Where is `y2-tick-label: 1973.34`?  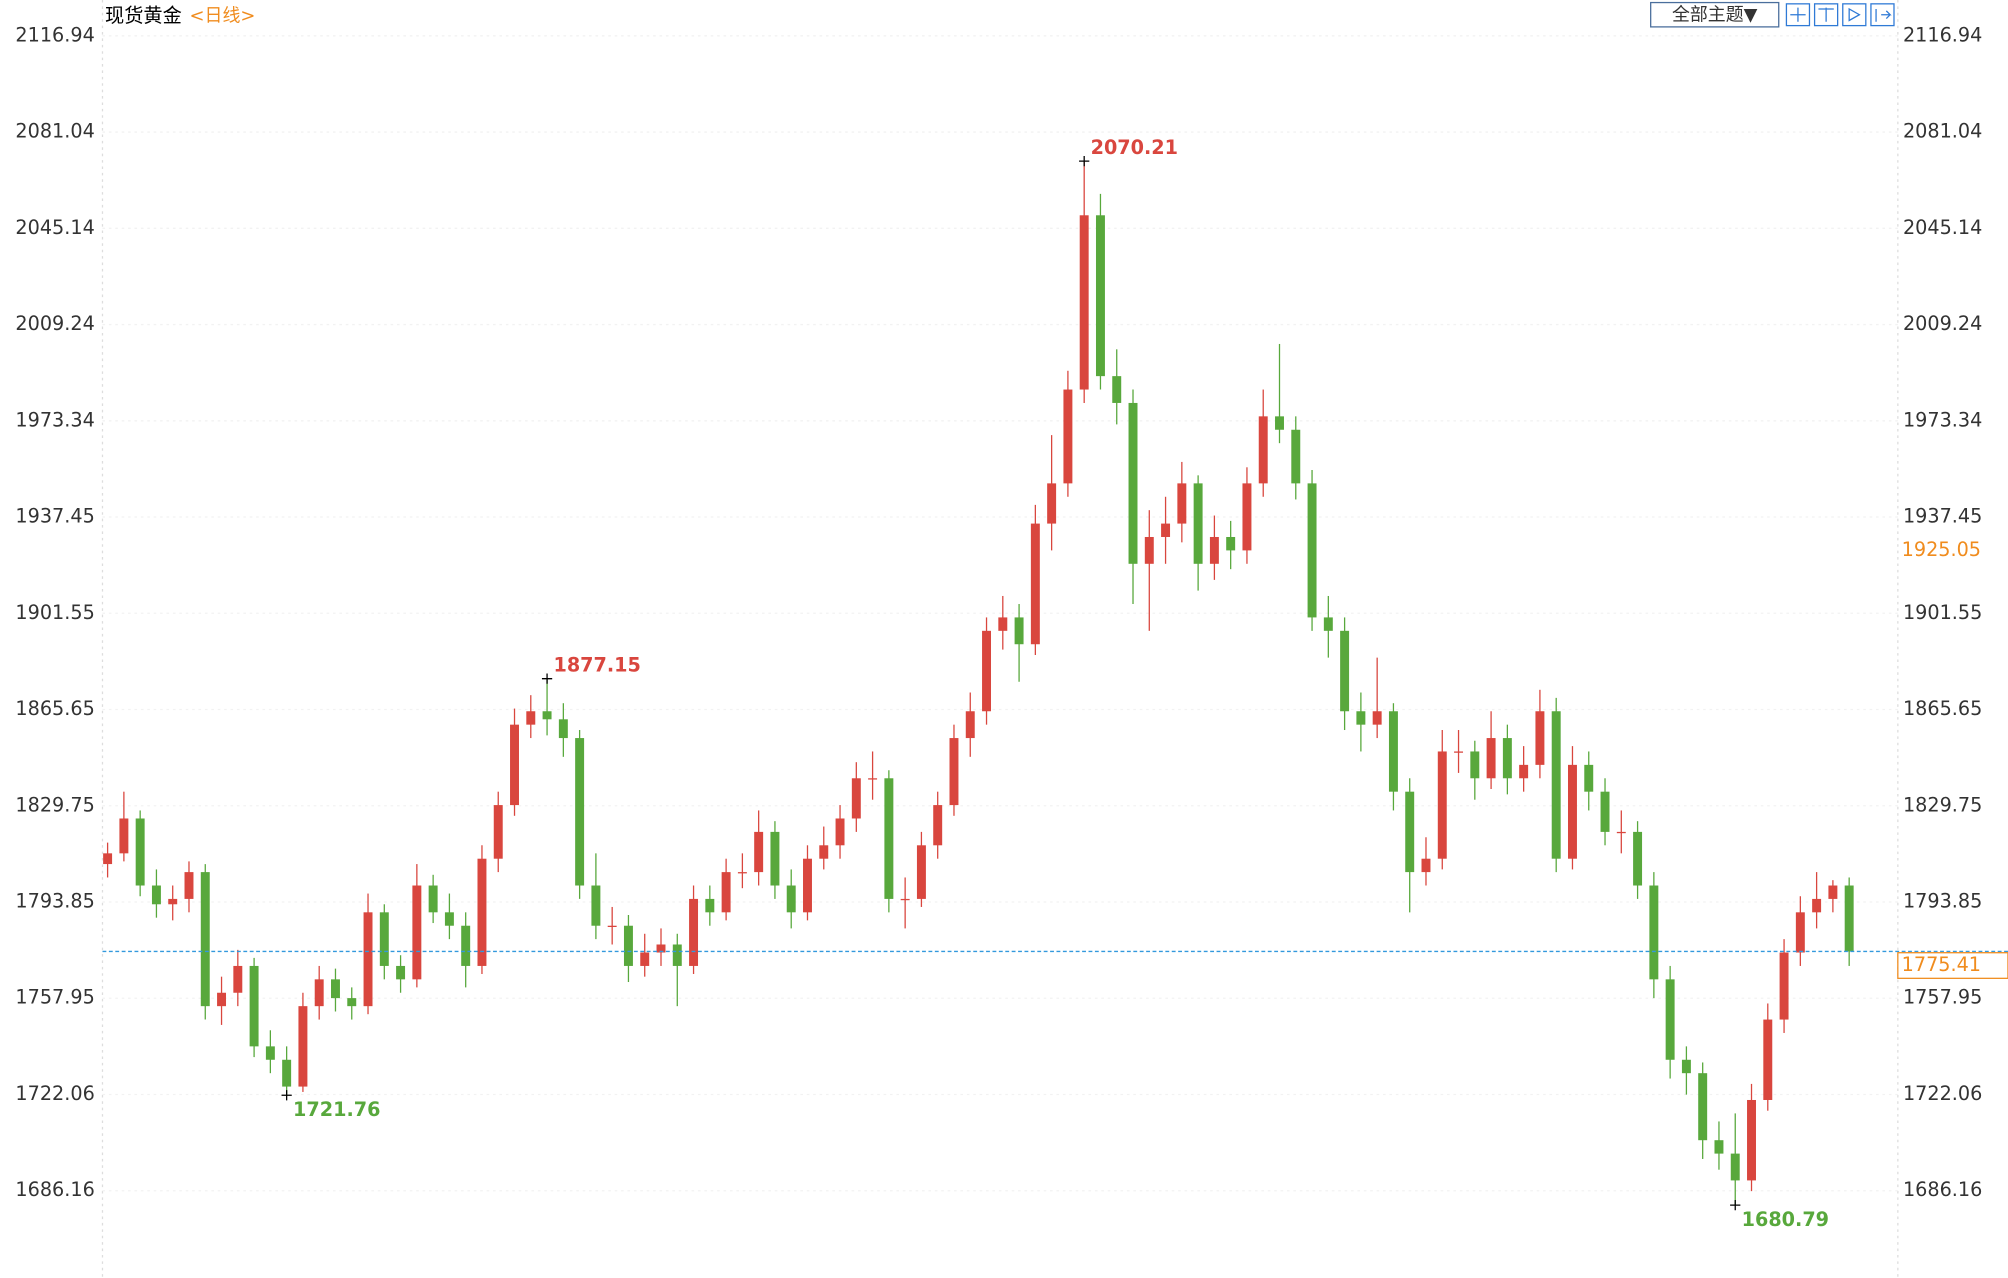
y2-tick-label: 1973.34 is located at coordinates (1942, 419).